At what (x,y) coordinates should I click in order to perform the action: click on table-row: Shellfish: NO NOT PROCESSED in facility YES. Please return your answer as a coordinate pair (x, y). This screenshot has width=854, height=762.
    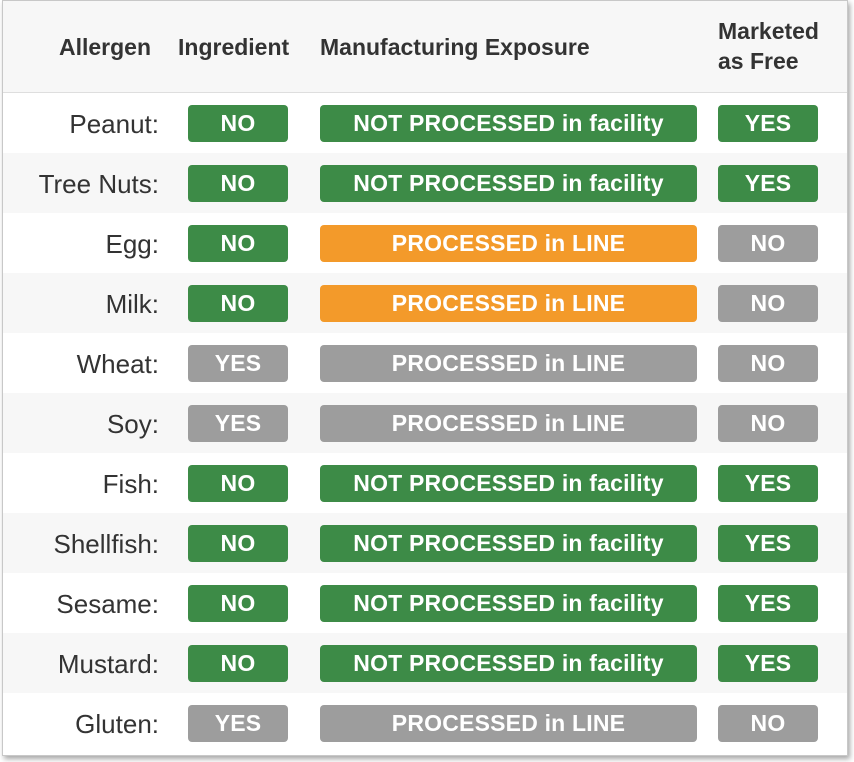
    Looking at the image, I should click on (425, 543).